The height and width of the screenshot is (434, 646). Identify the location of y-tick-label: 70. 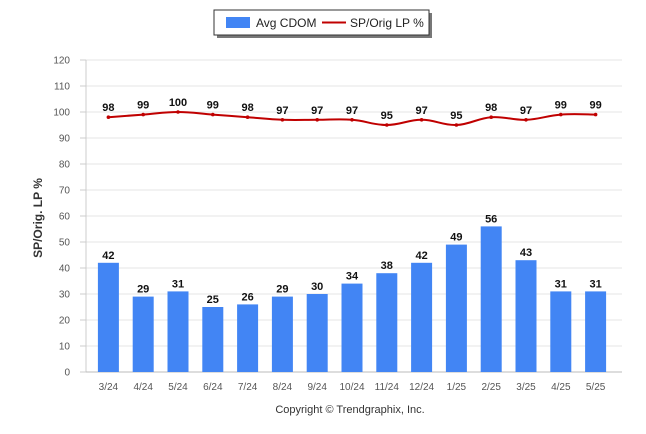
(65, 191).